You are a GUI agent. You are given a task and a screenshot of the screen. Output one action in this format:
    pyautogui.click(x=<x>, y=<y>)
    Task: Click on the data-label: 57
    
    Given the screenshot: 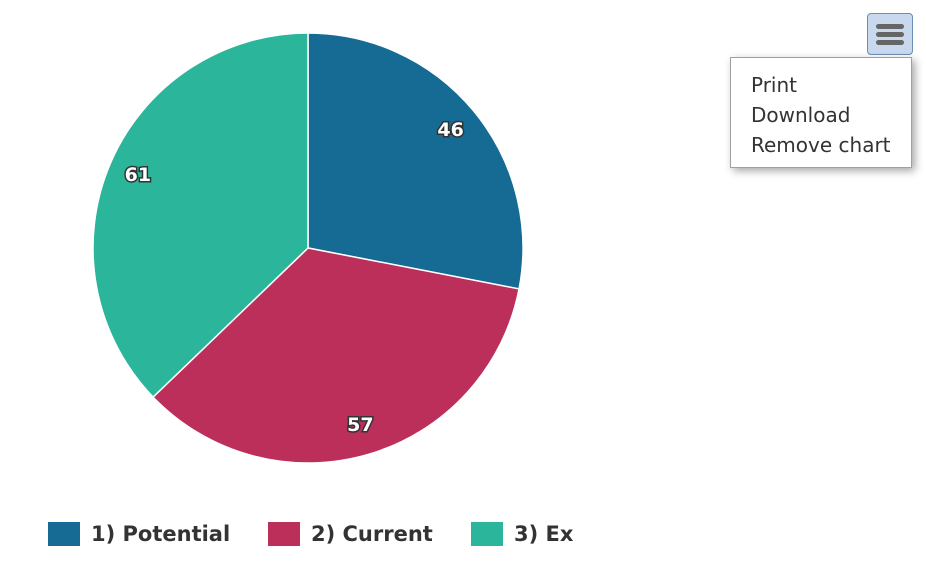 What is the action you would take?
    pyautogui.click(x=360, y=425)
    